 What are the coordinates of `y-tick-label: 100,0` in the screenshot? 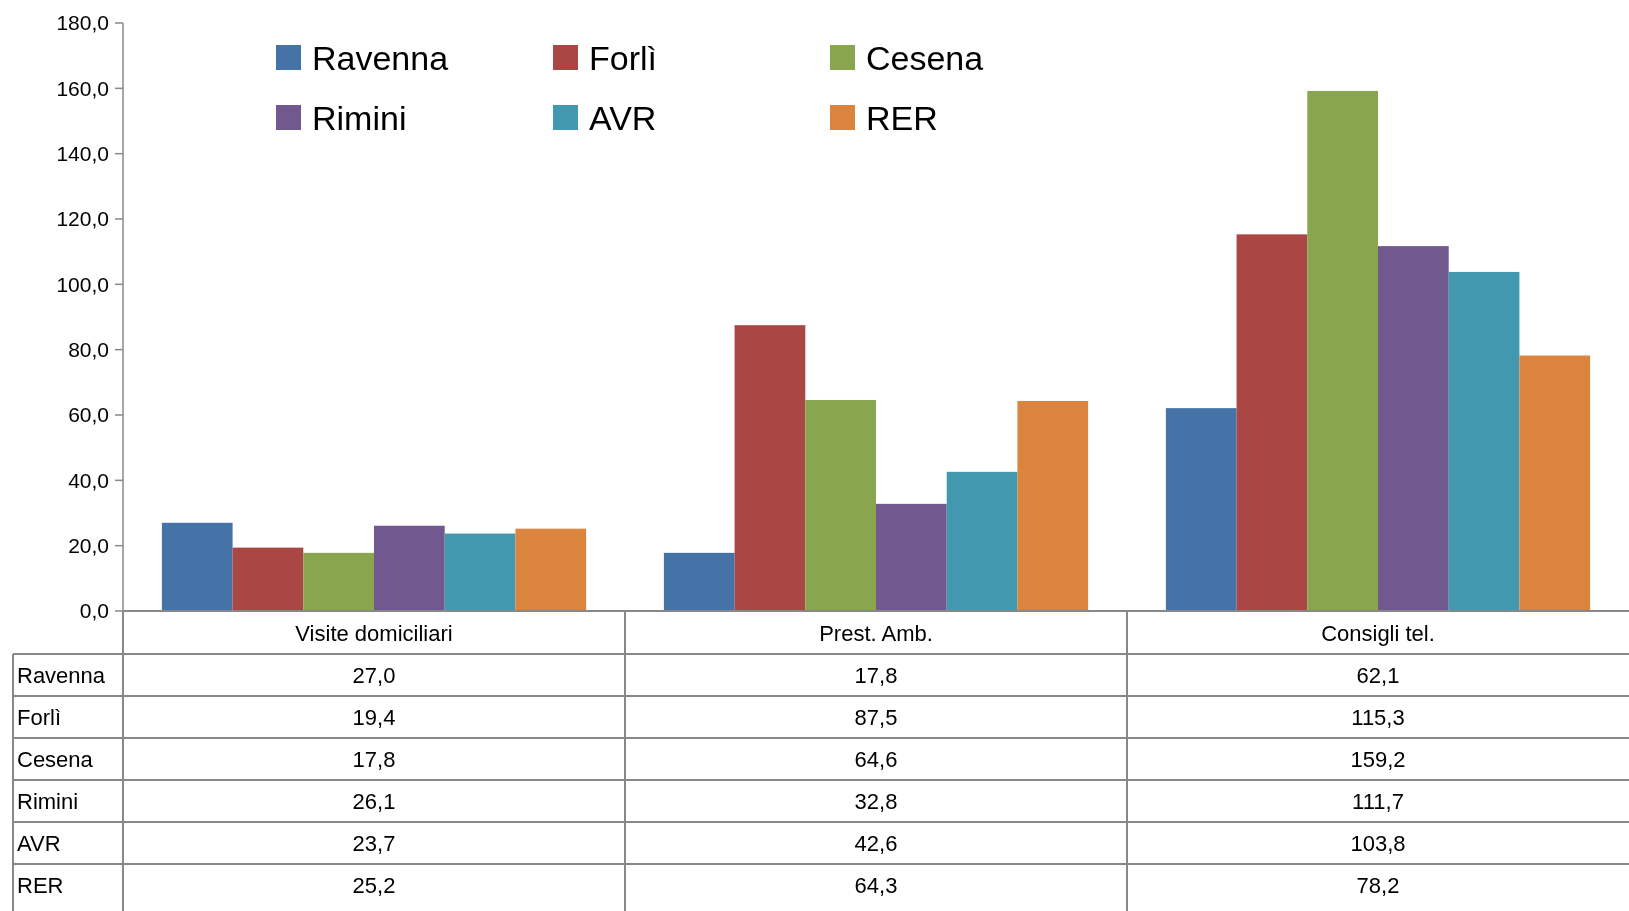 It's located at (82, 284).